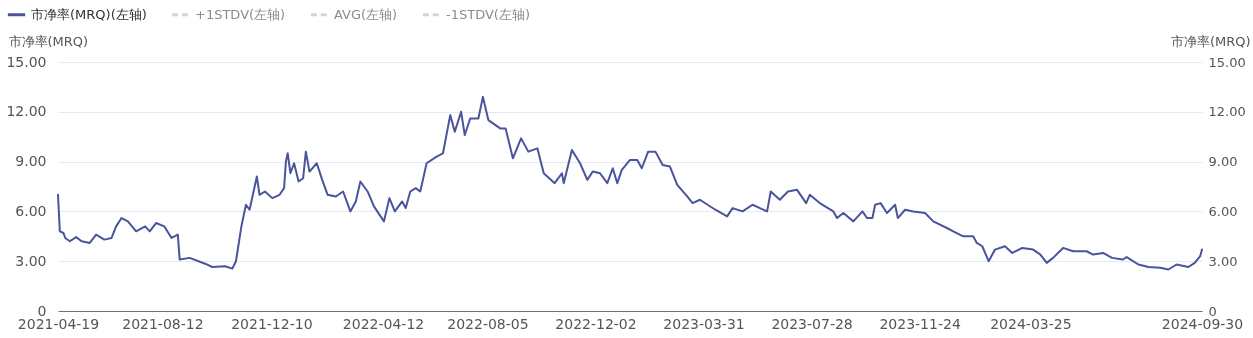 Image resolution: width=1253 pixels, height=338 pixels. I want to click on legend-label: +1STDV(左轴), so click(240, 14).